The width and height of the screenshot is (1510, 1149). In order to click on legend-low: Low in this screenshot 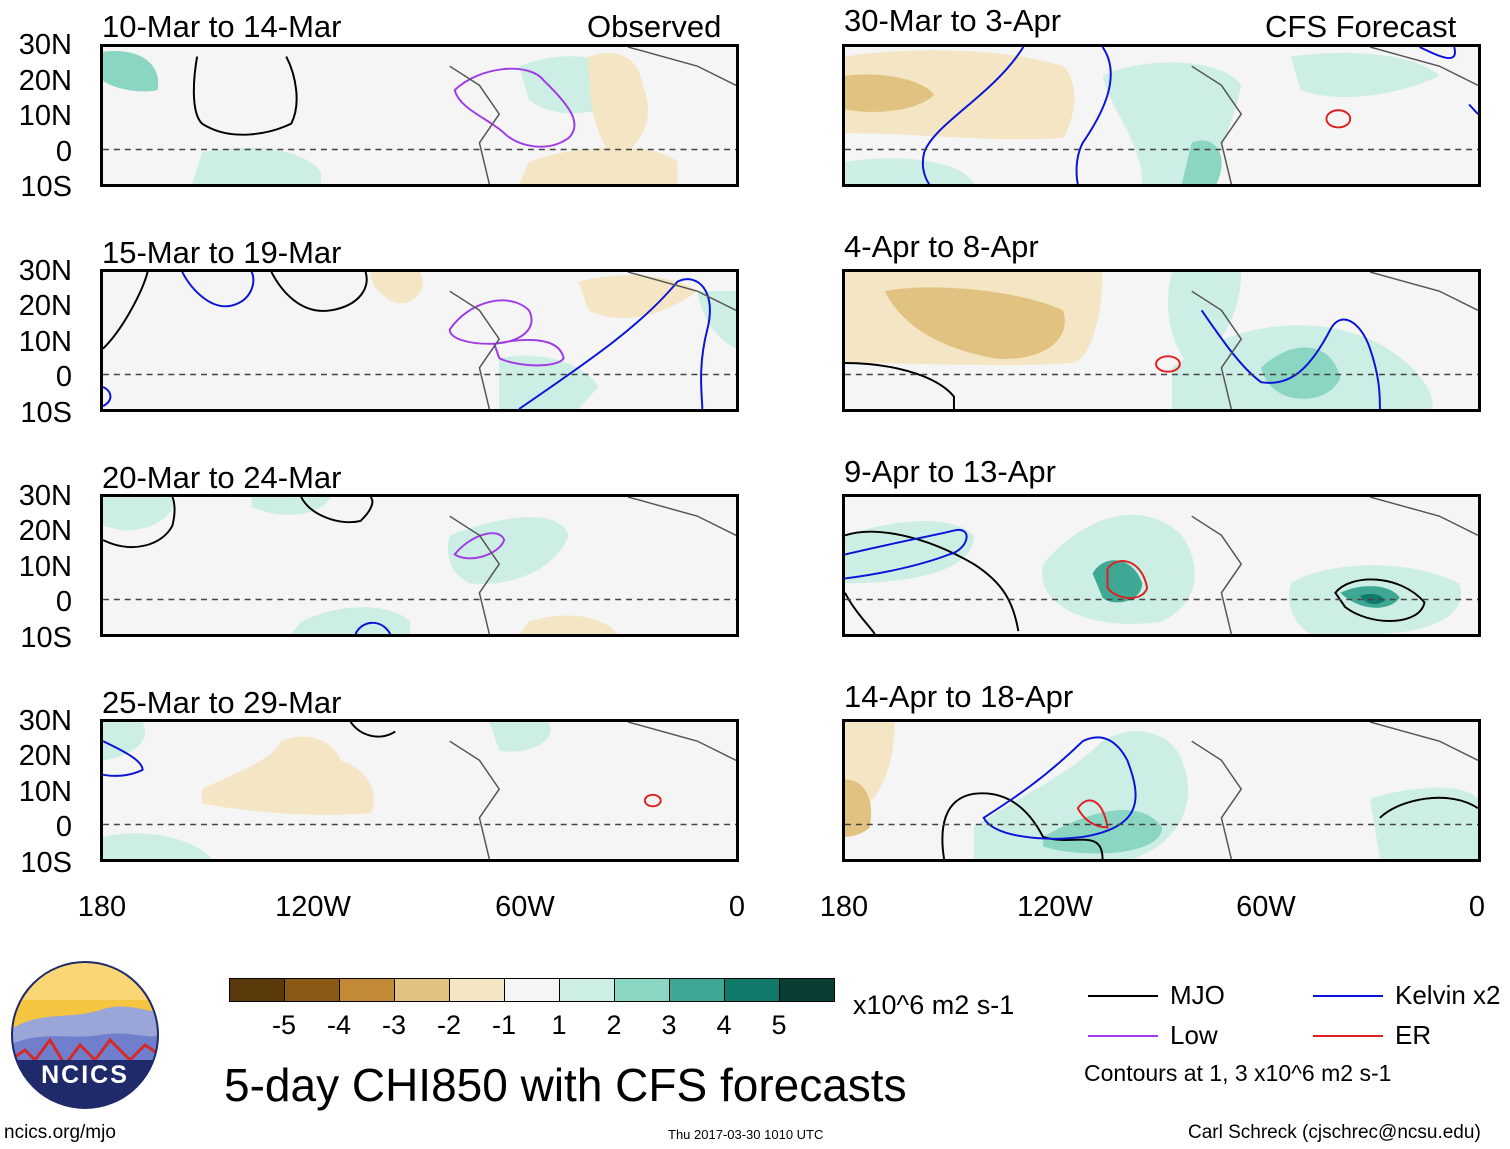, I will do `click(1153, 1035)`.